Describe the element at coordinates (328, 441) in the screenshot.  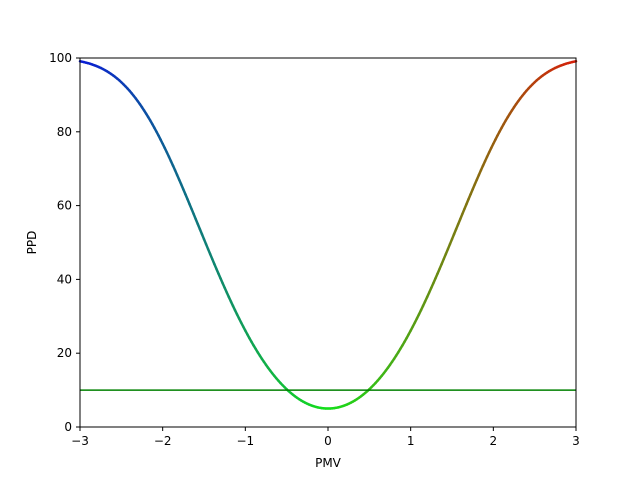
I see `x-tick-label: 0` at that location.